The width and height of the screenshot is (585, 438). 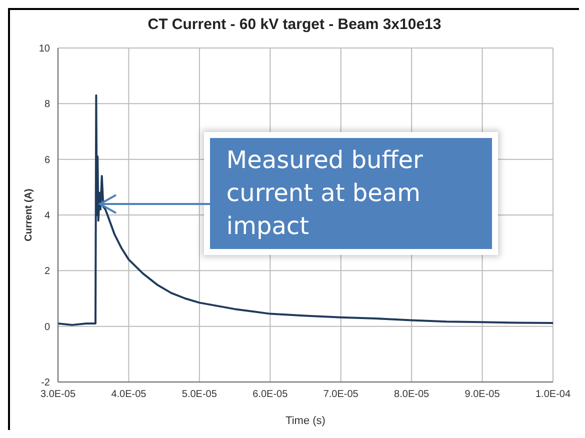 What do you see at coordinates (351, 193) in the screenshot?
I see `callout-box: Measured buffer current at beam impact` at bounding box center [351, 193].